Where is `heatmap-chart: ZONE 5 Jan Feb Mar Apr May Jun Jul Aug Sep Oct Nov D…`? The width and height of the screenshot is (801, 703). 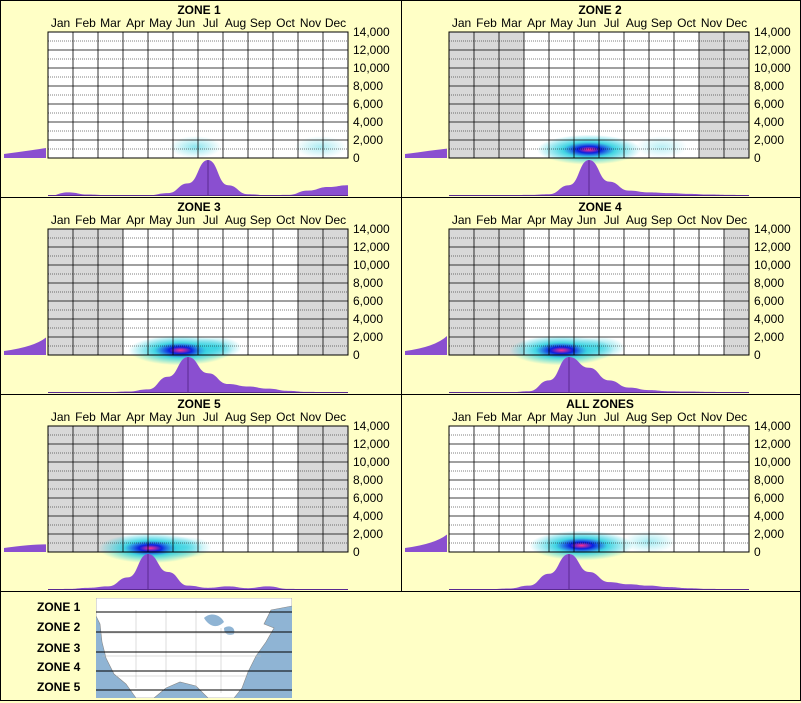
heatmap-chart: ZONE 5 Jan Feb Mar Apr May Jun Jul Aug Sep Oct Nov D… is located at coordinates (197, 493).